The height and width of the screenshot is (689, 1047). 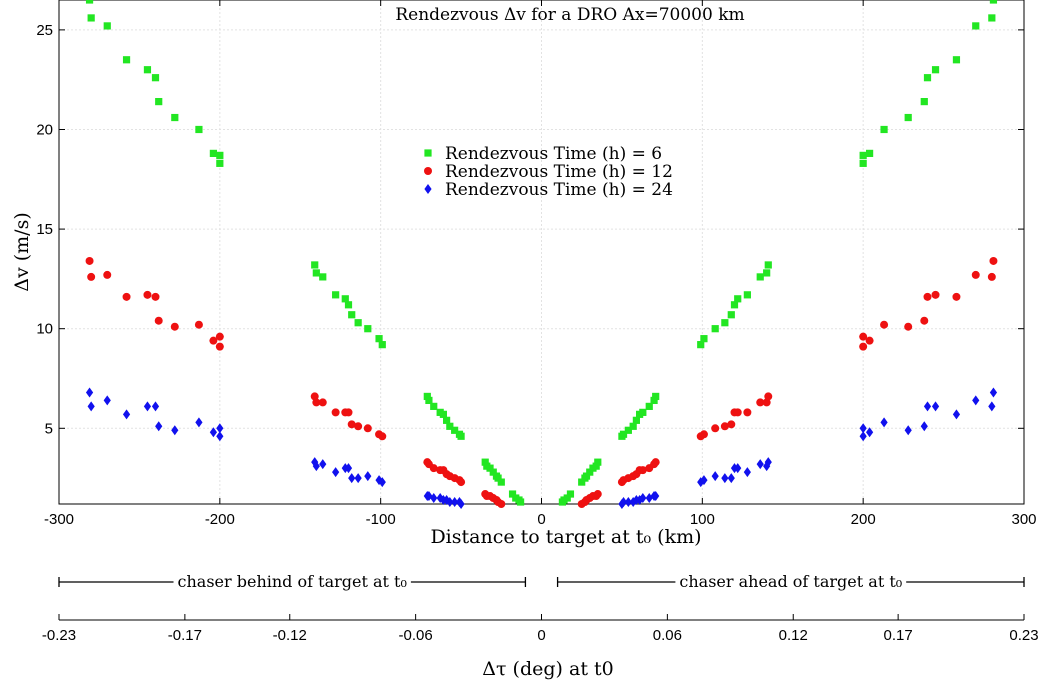 What do you see at coordinates (59, 519) in the screenshot?
I see `x-tick-label: -300` at bounding box center [59, 519].